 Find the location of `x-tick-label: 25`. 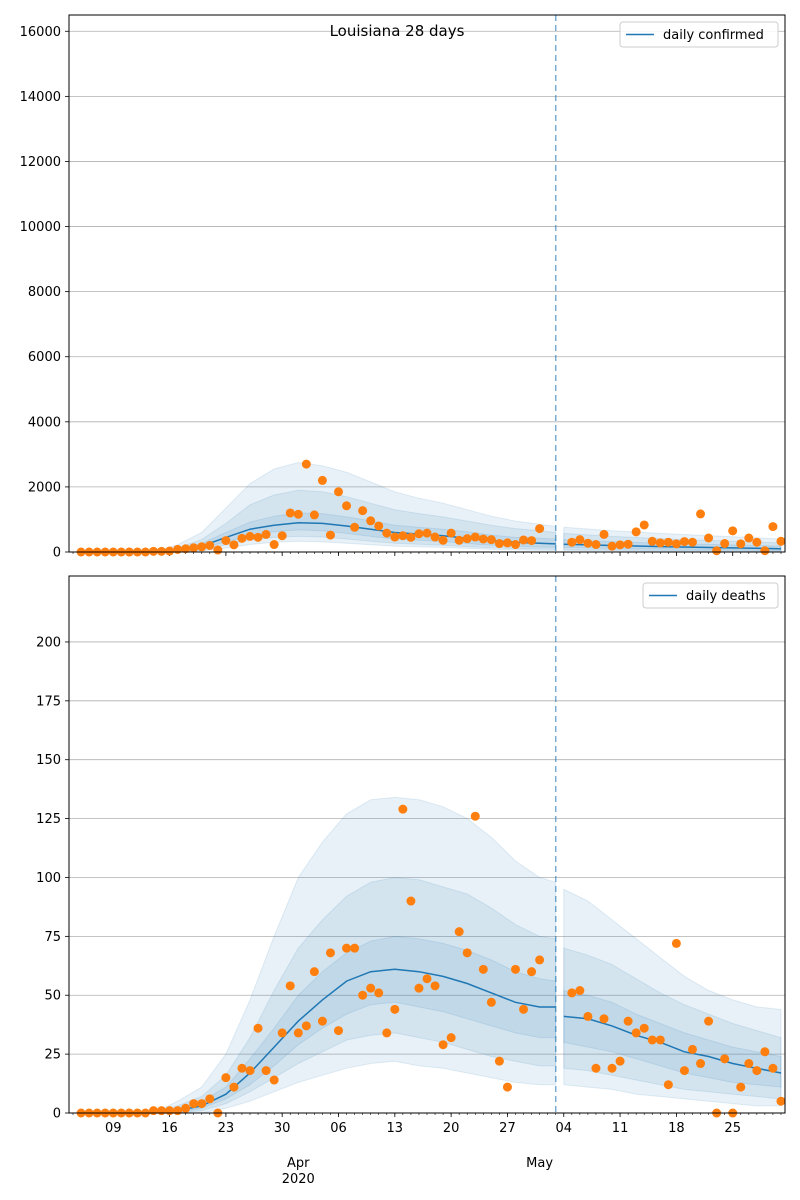

x-tick-label: 25 is located at coordinates (732, 1128).